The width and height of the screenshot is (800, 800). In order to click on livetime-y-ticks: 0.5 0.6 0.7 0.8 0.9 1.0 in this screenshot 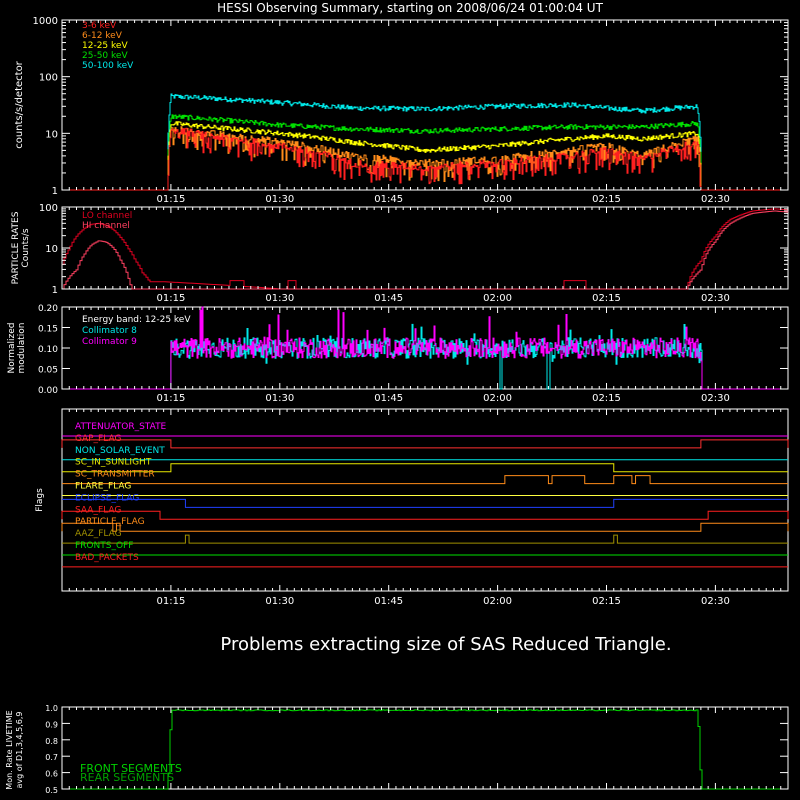, I will do `click(416, 749)`.